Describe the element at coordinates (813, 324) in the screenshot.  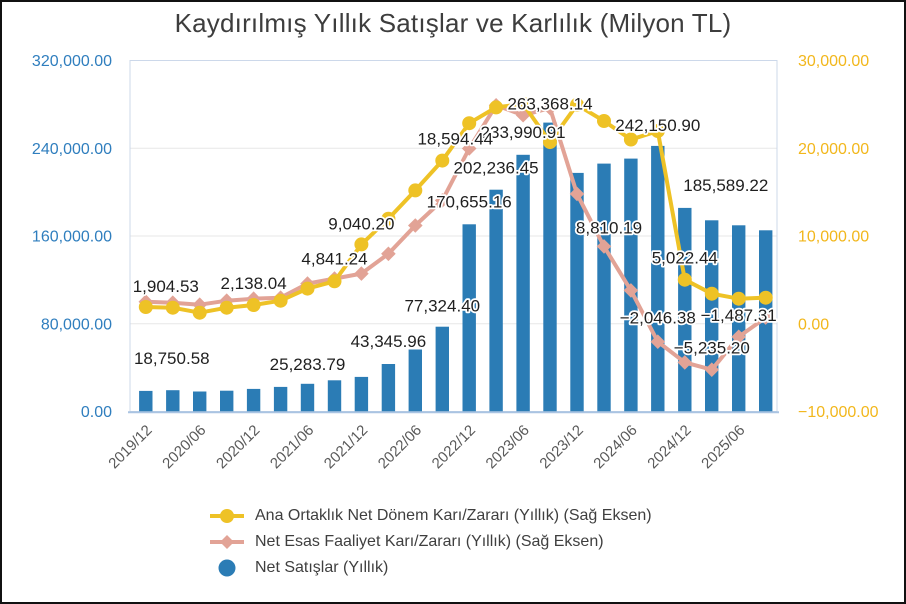
I see `right-axis-tick-label: 0.00` at that location.